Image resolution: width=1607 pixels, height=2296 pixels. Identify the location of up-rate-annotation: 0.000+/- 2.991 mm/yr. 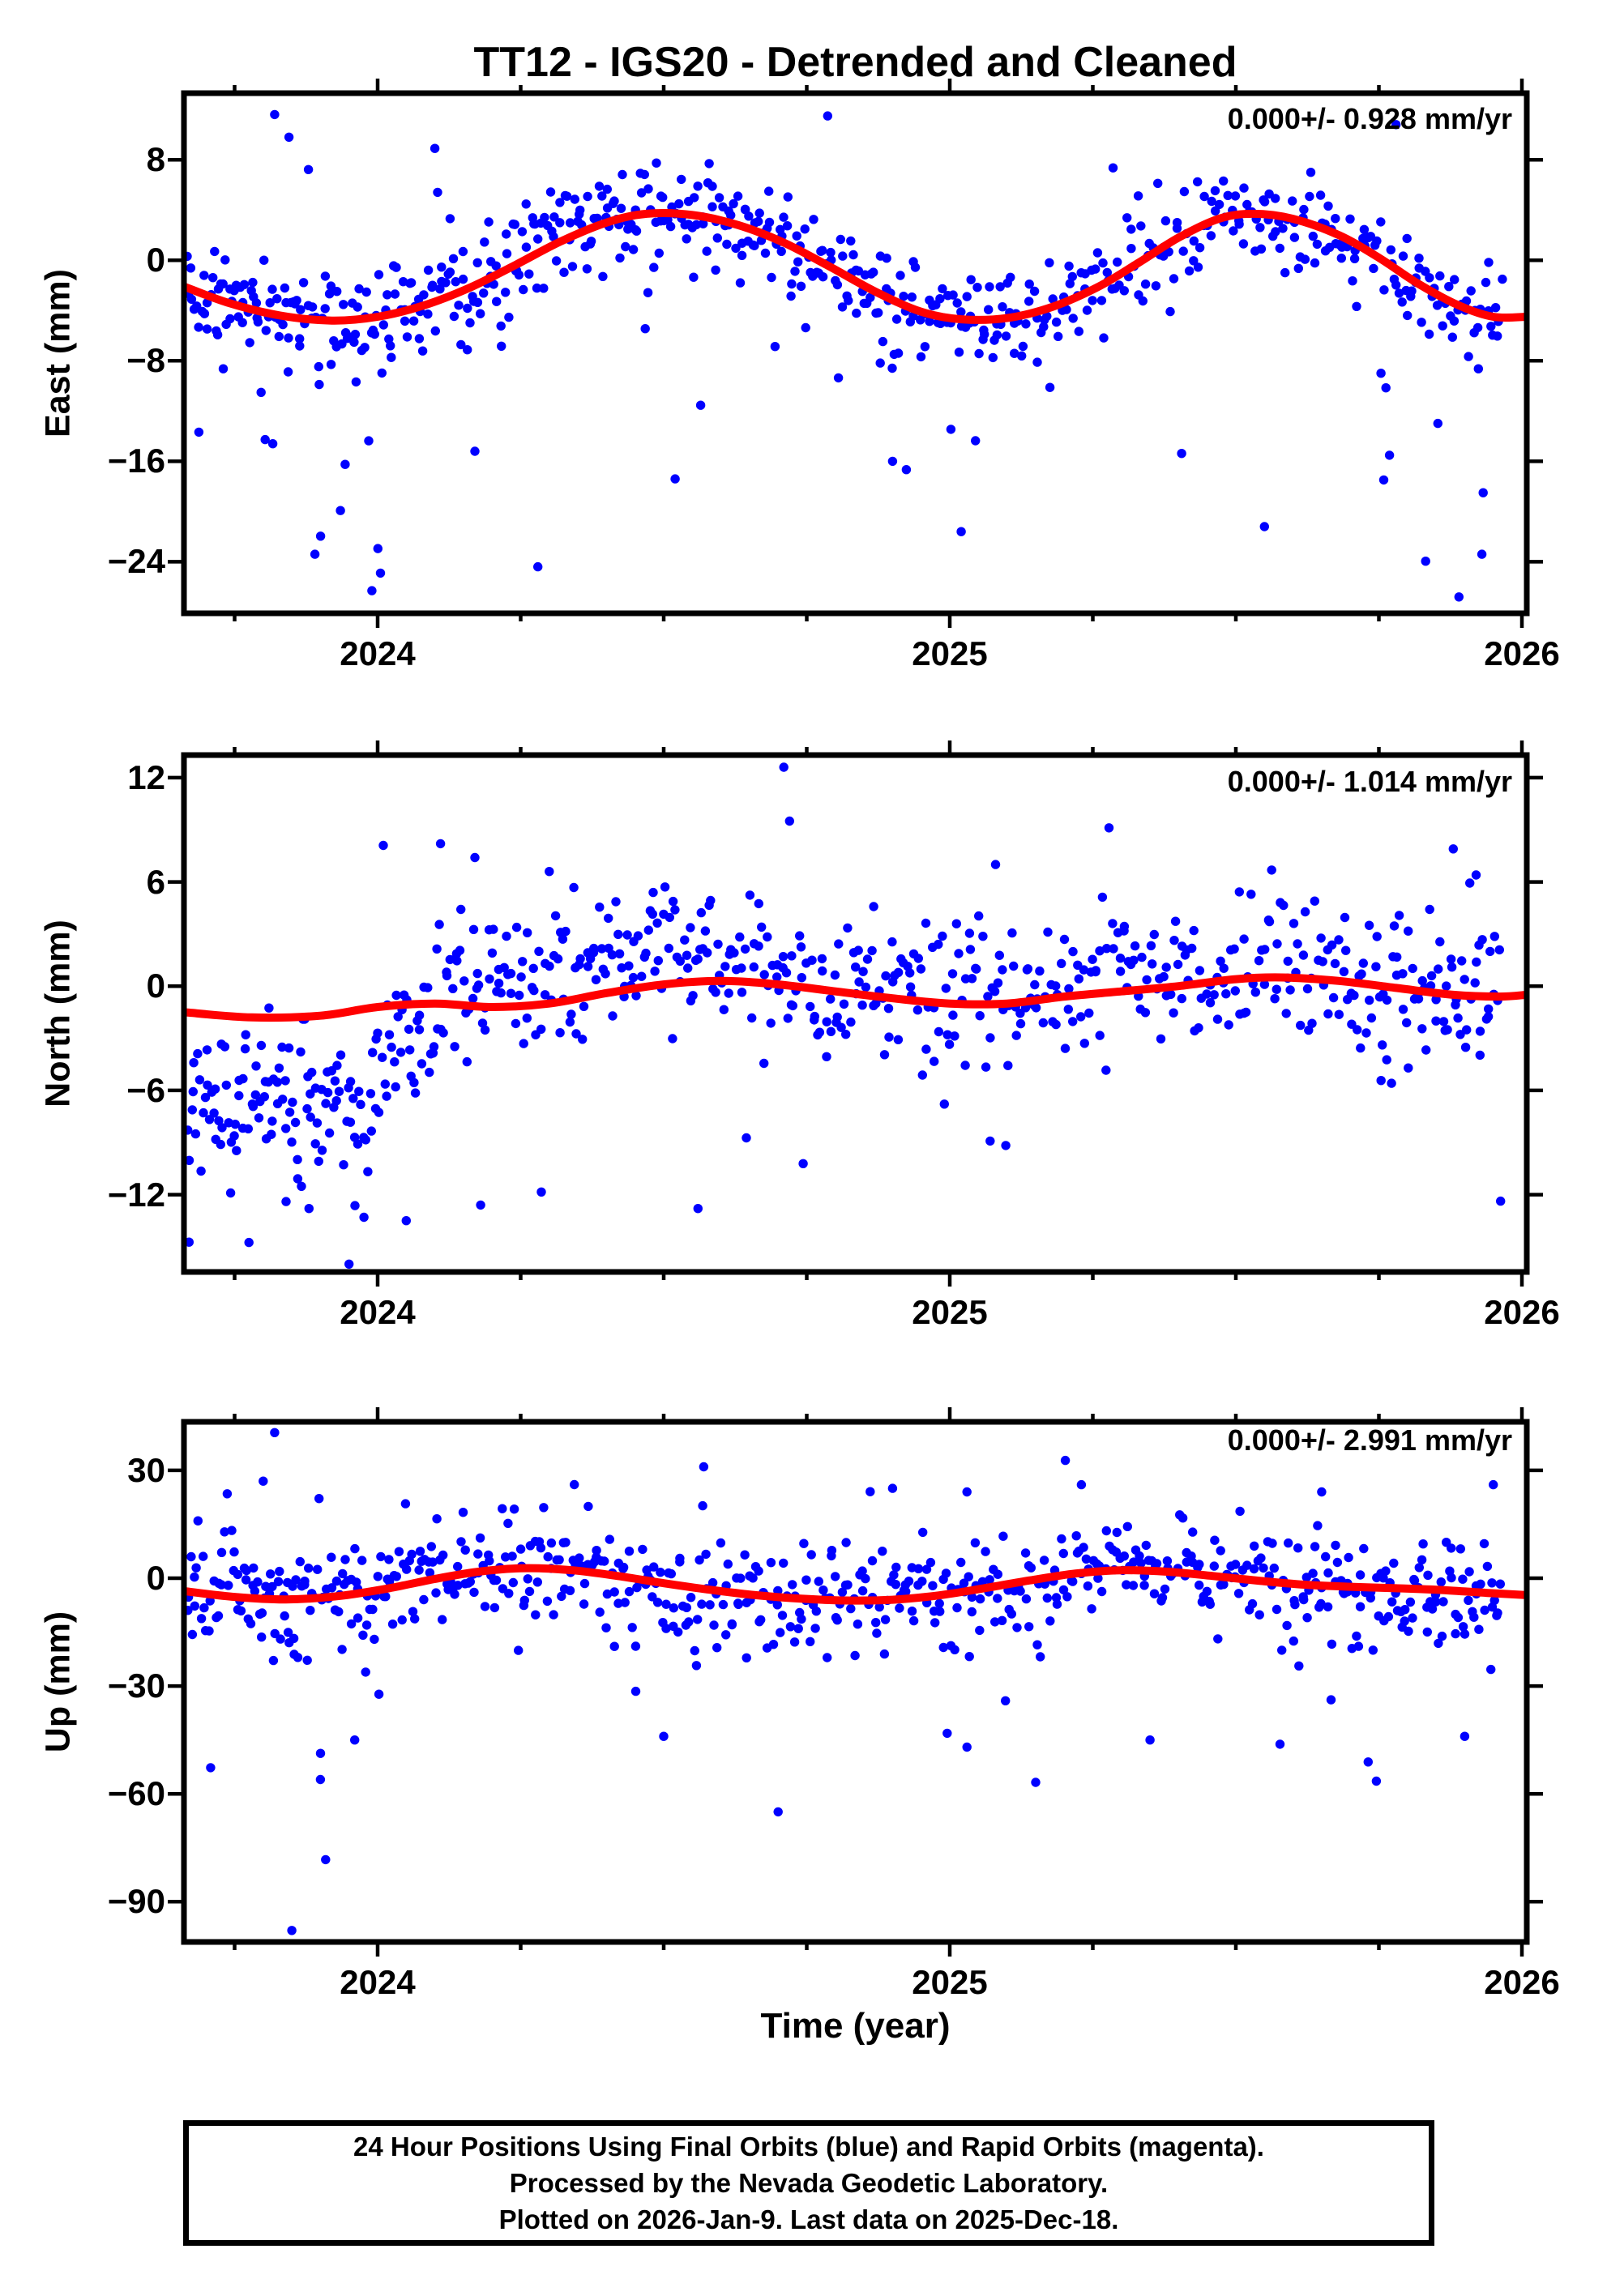
(1369, 1440).